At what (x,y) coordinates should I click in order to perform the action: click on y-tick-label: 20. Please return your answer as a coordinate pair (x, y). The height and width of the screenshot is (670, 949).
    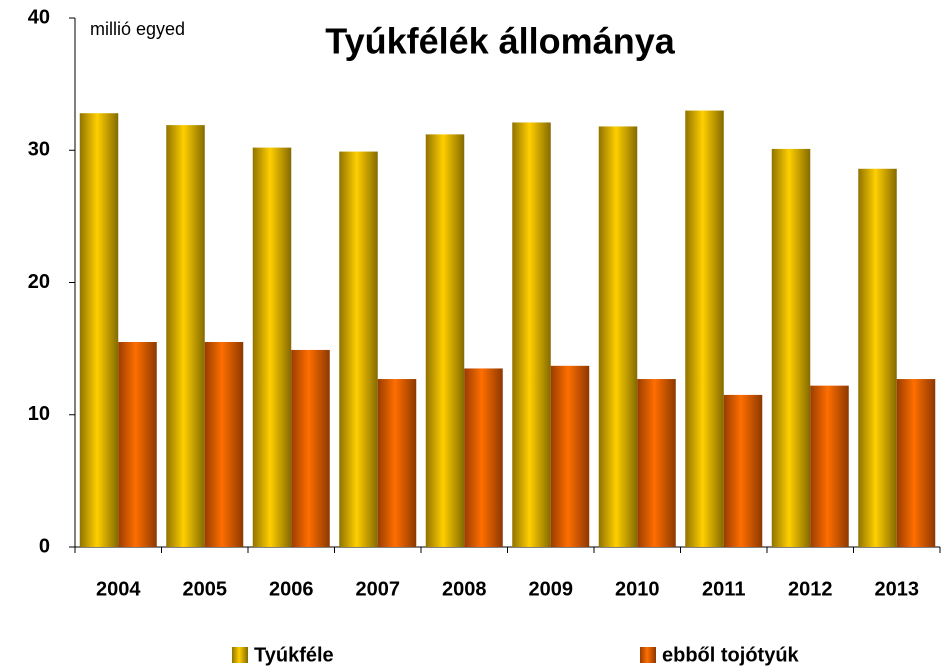
    Looking at the image, I should click on (39, 282).